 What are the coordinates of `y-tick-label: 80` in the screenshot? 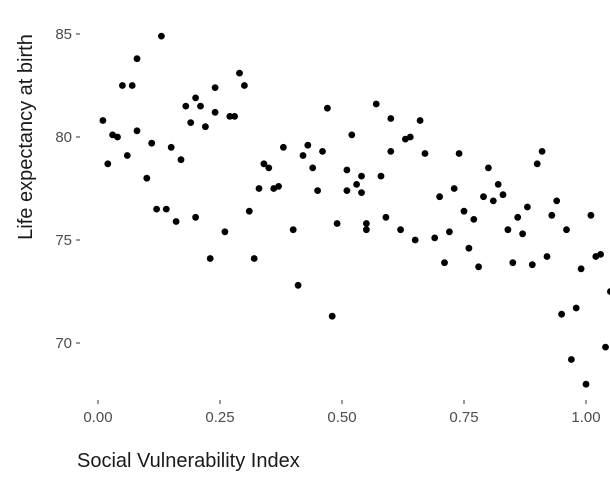 It's located at (63, 137).